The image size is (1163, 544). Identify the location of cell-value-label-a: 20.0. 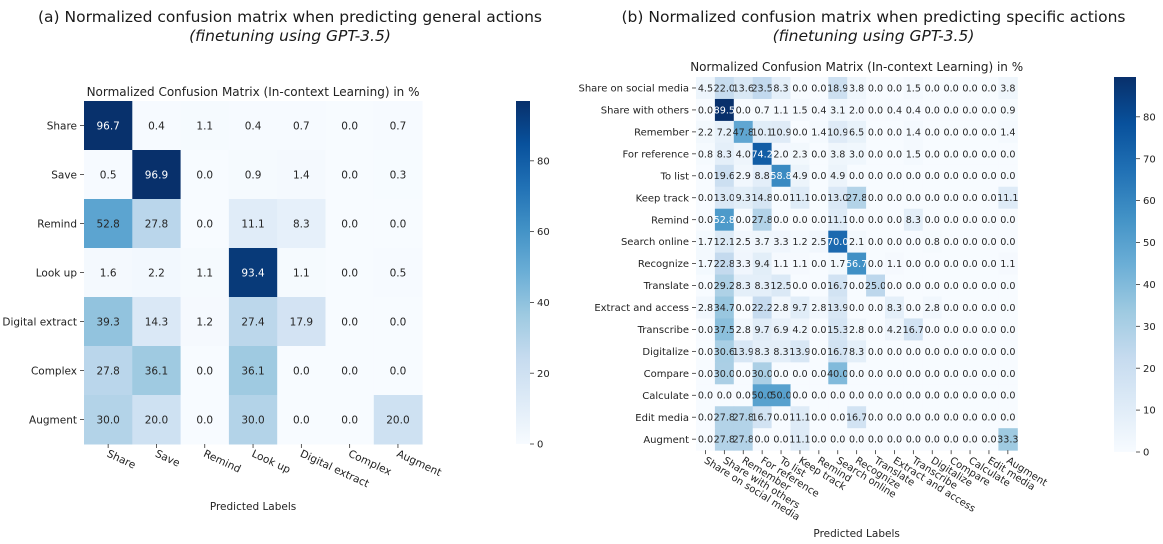
(156, 420).